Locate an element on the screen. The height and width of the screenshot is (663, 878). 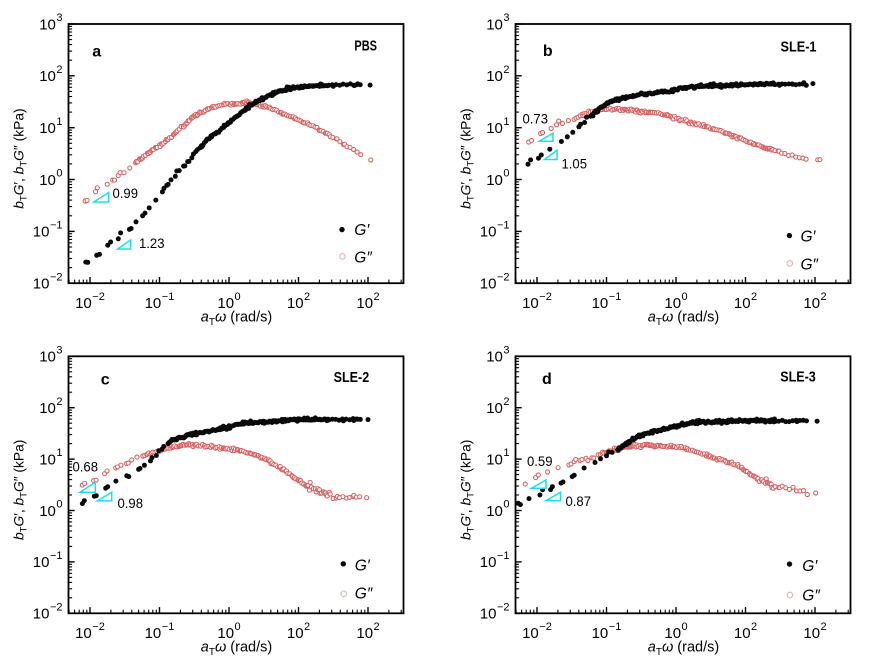
svg-text: SLE-3 is located at coordinates (798, 378).